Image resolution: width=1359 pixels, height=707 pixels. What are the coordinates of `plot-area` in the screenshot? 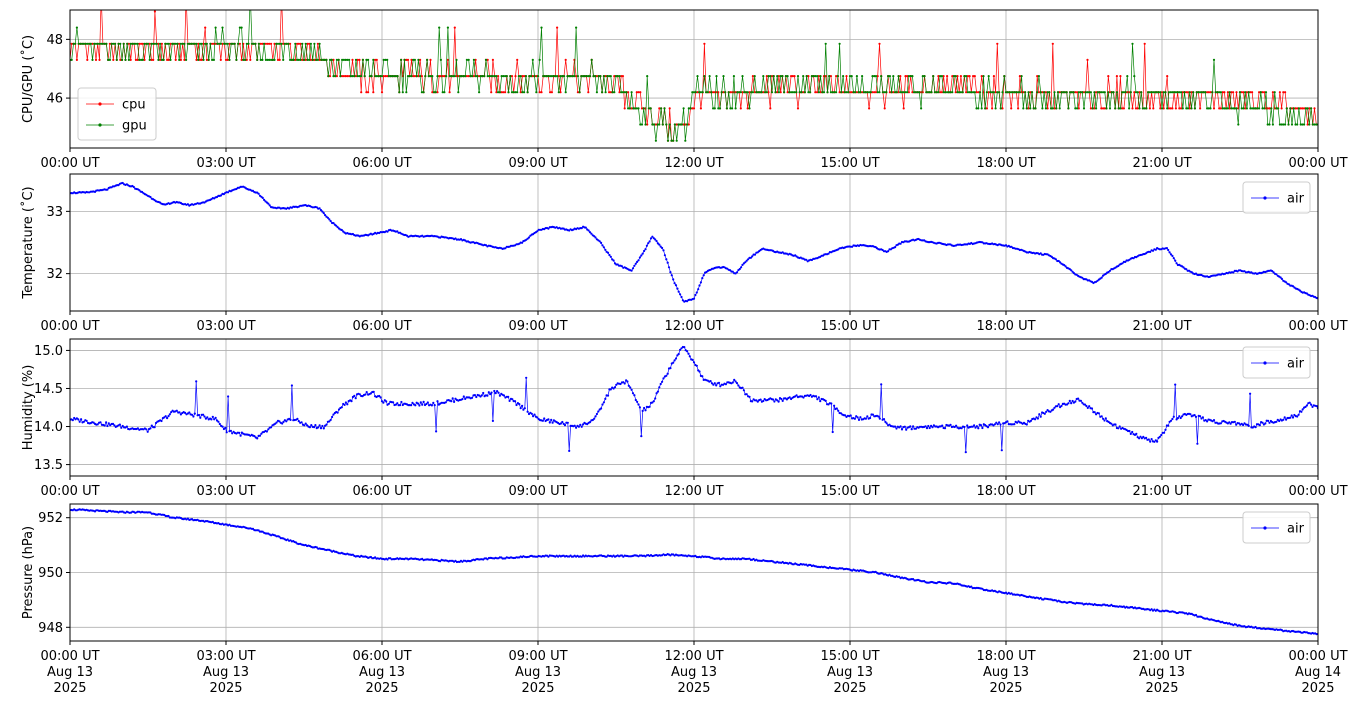 It's located at (694, 399).